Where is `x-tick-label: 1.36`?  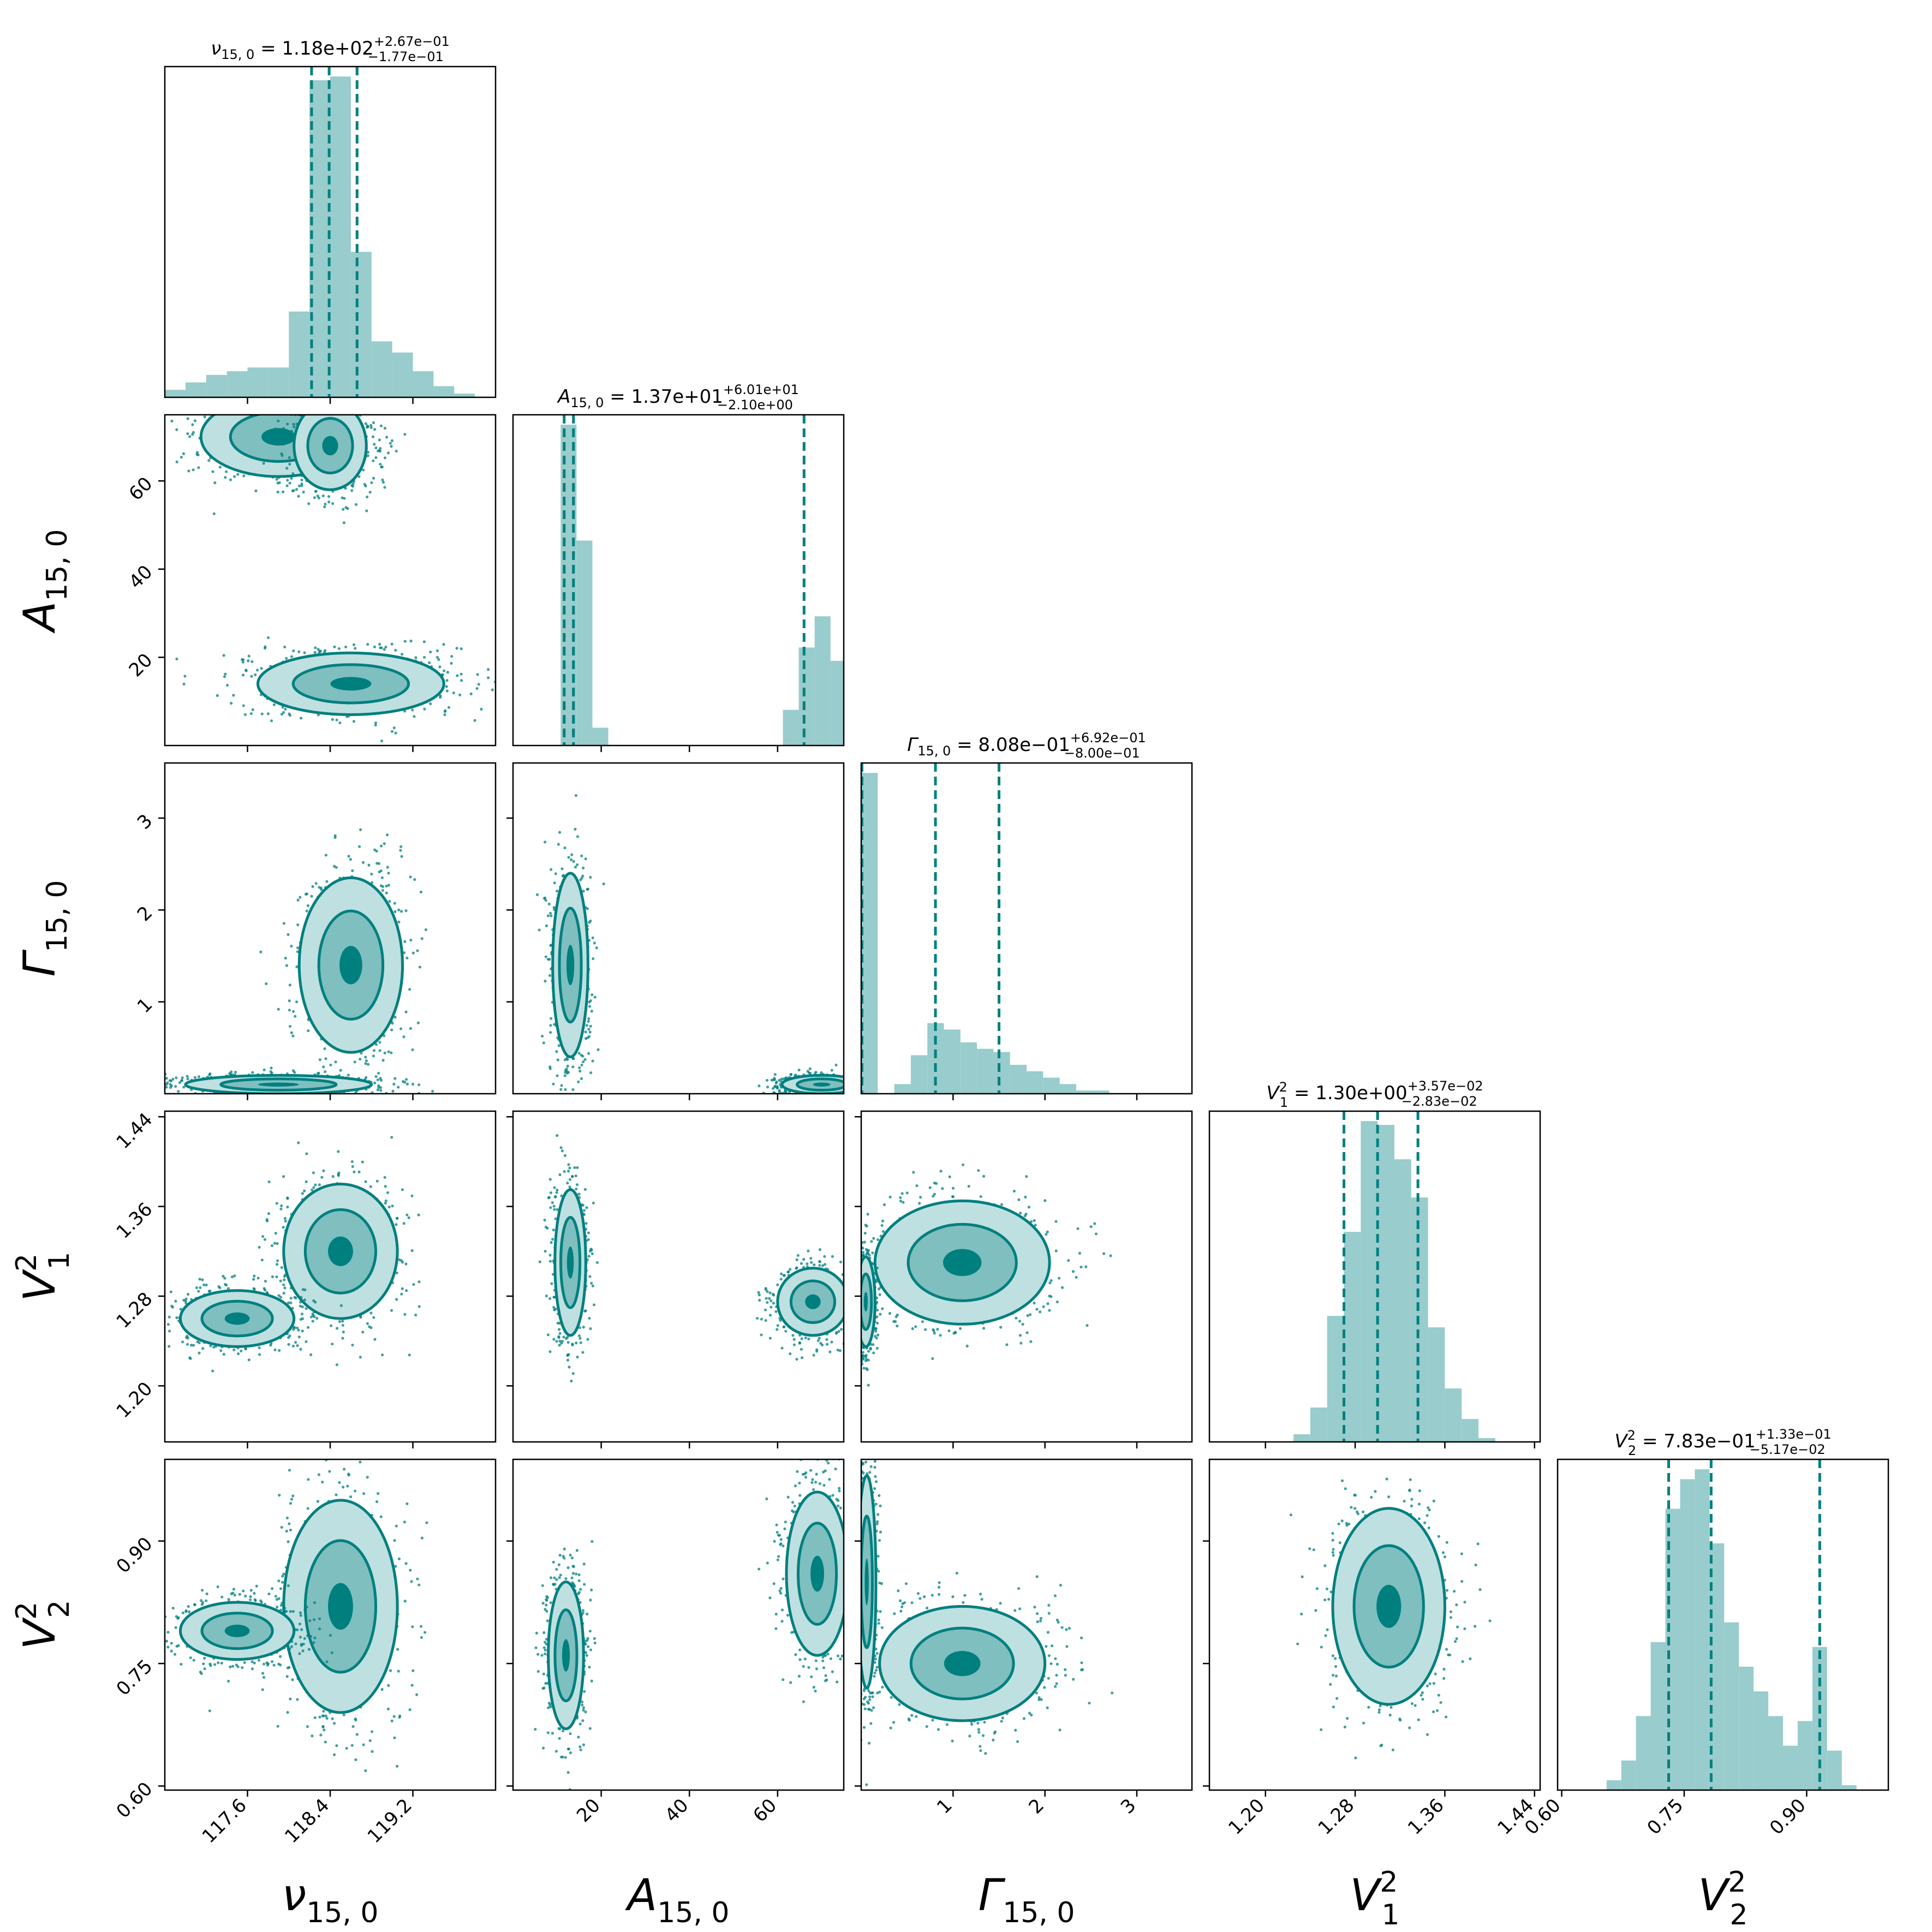
x-tick-label: 1.36 is located at coordinates (1426, 1816).